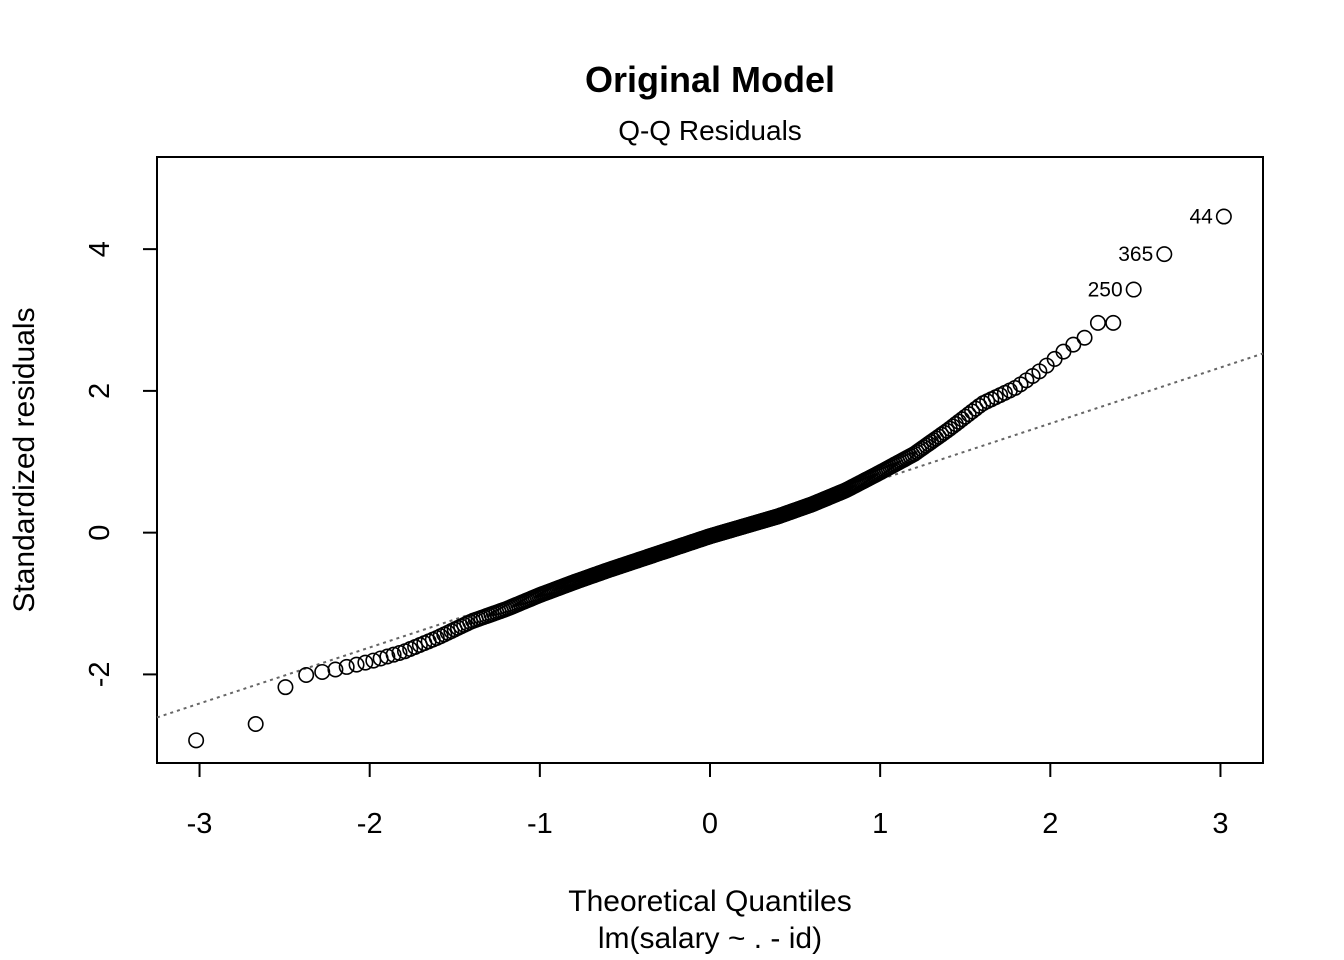 The image size is (1344, 960). What do you see at coordinates (24, 459) in the screenshot?
I see `y-axis-label: Standardized residuals` at bounding box center [24, 459].